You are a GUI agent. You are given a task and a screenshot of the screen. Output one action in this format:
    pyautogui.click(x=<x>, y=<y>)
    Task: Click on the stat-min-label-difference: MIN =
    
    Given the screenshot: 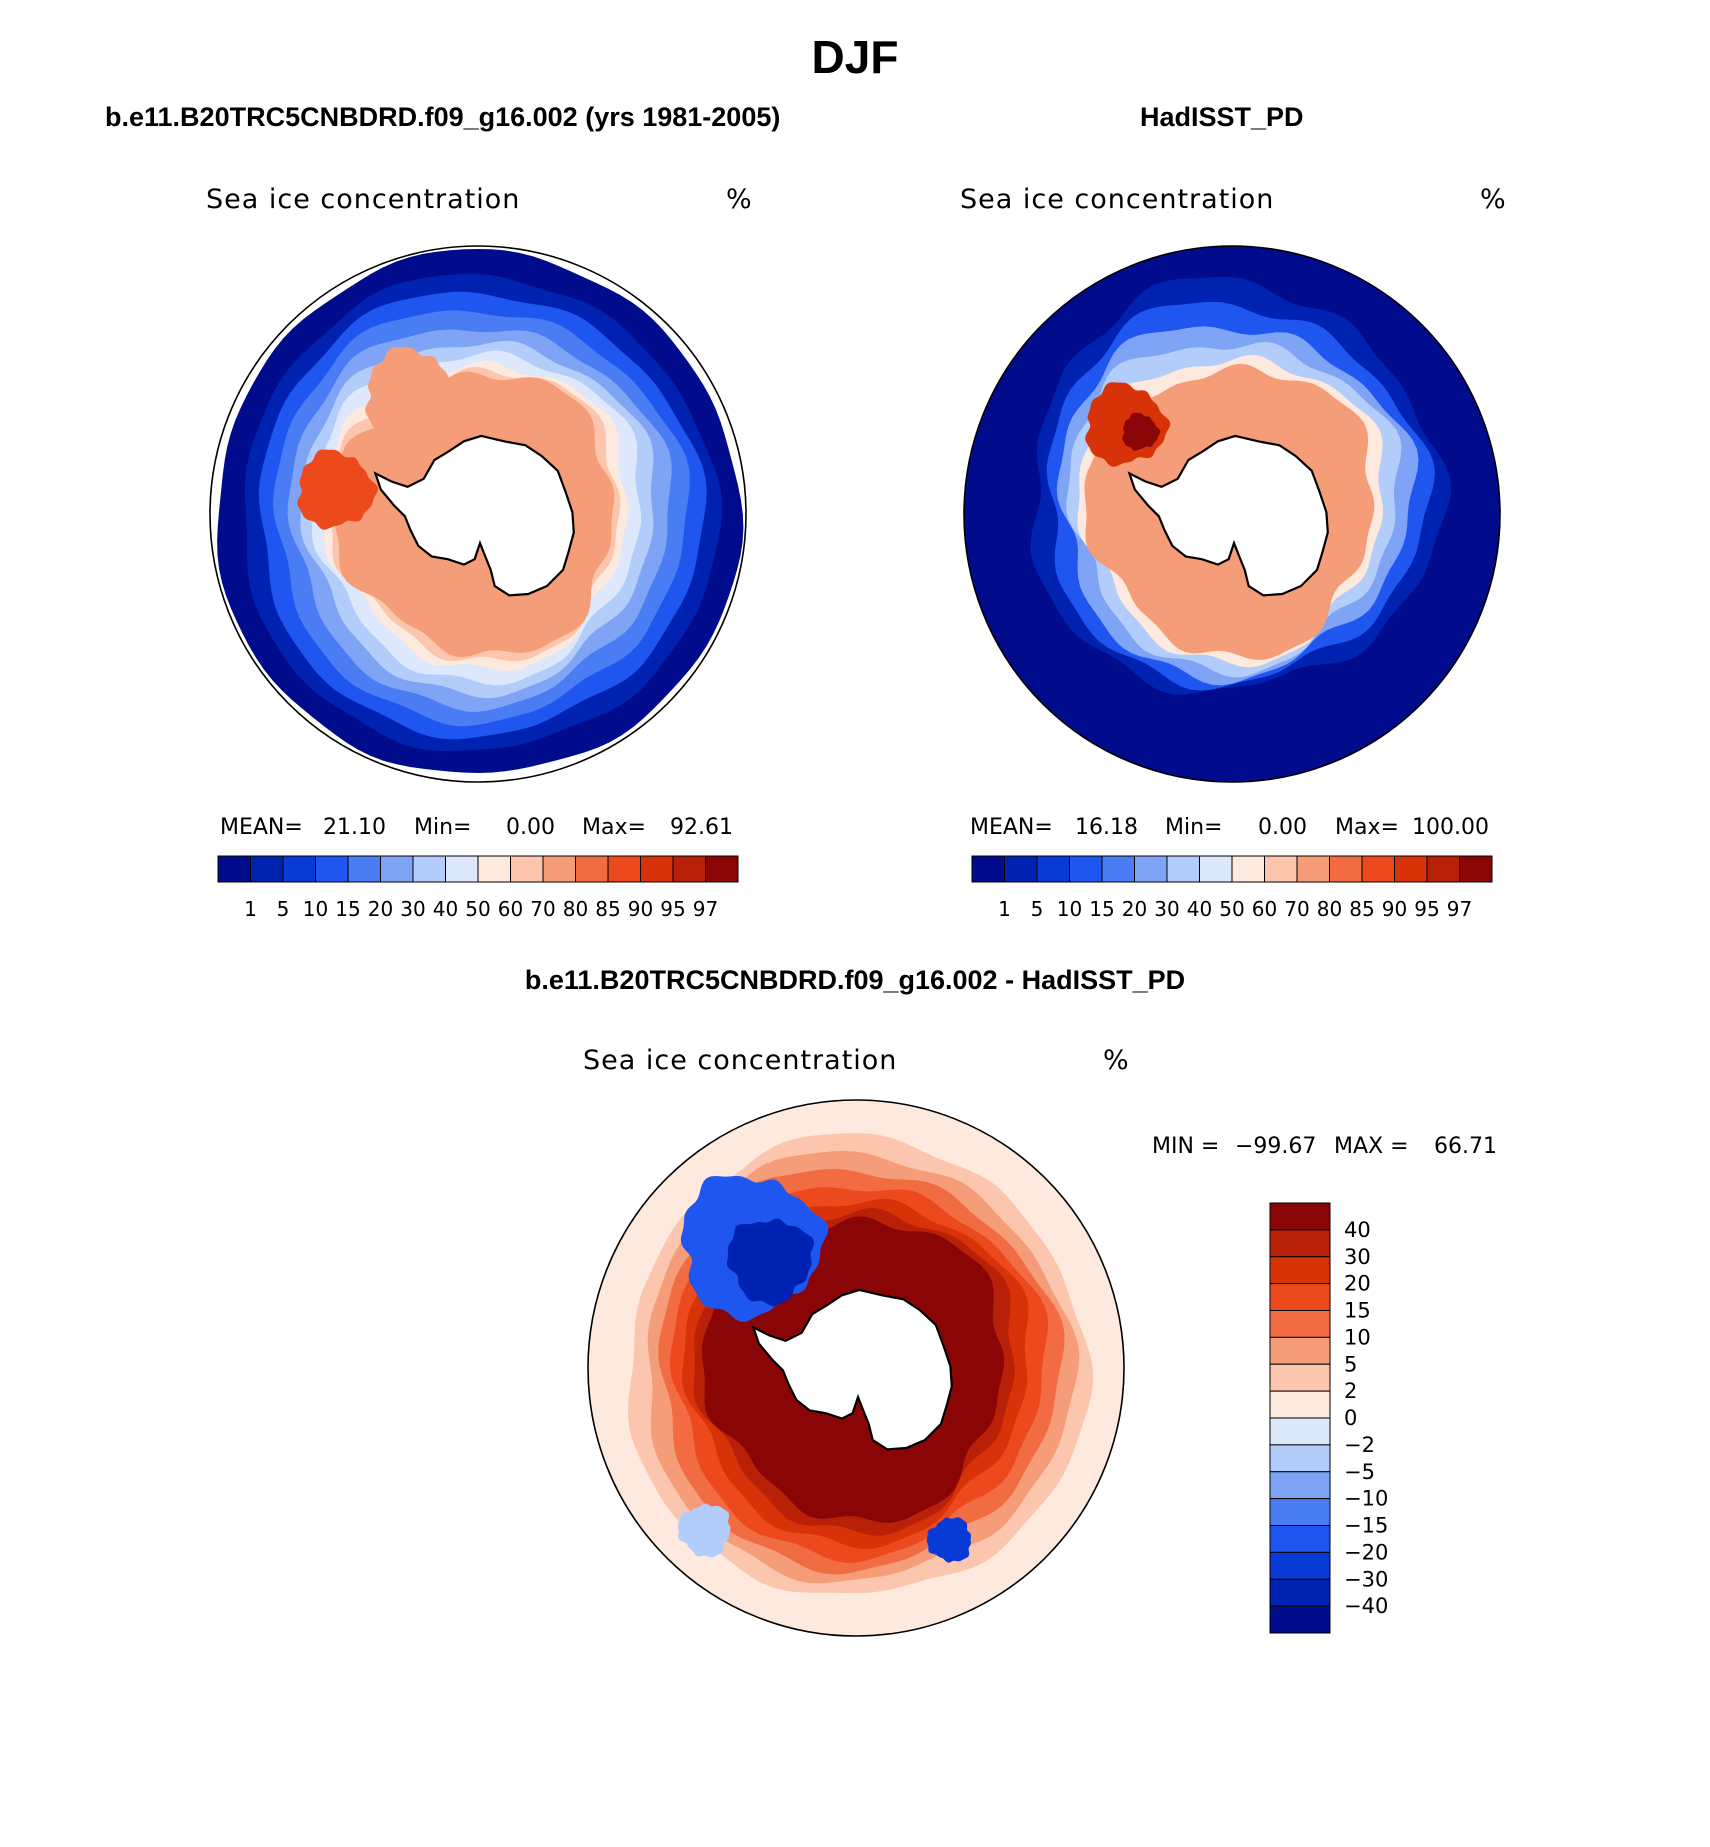 What is the action you would take?
    pyautogui.click(x=1186, y=1146)
    